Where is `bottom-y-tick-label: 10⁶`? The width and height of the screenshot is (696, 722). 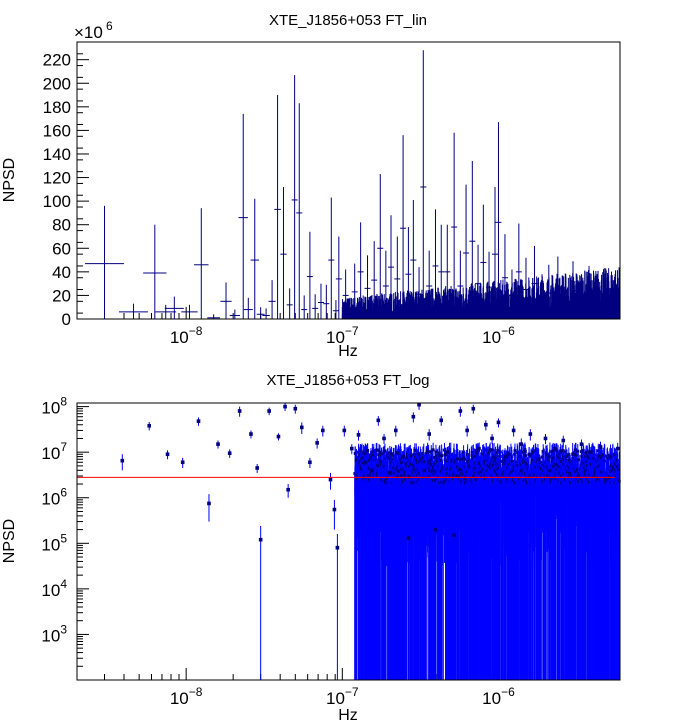
bottom-y-tick-label: 10⁶ is located at coordinates (54, 497).